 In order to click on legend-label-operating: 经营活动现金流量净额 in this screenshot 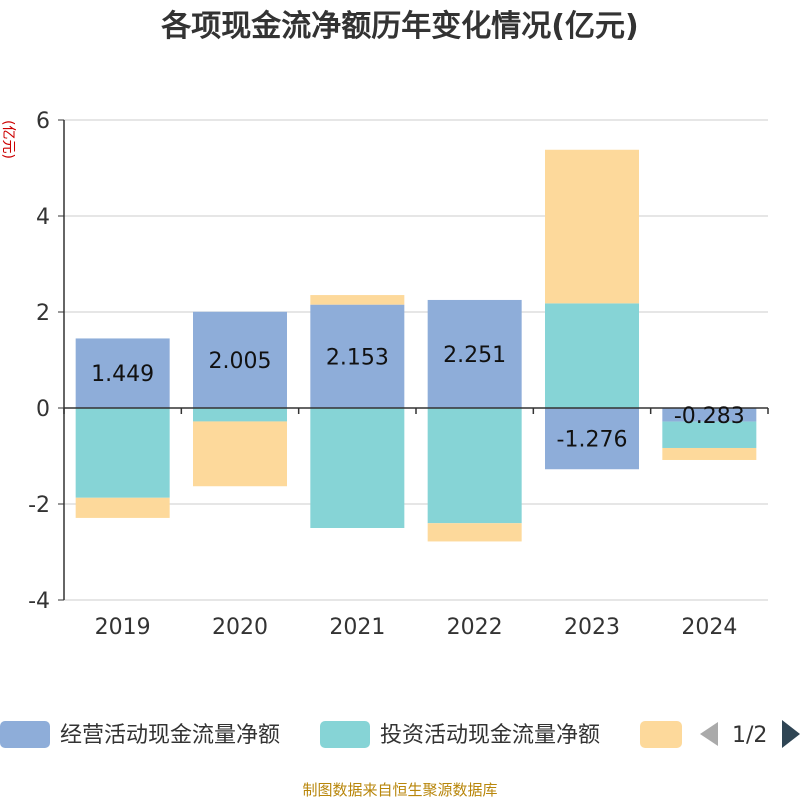, I will do `click(170, 735)`.